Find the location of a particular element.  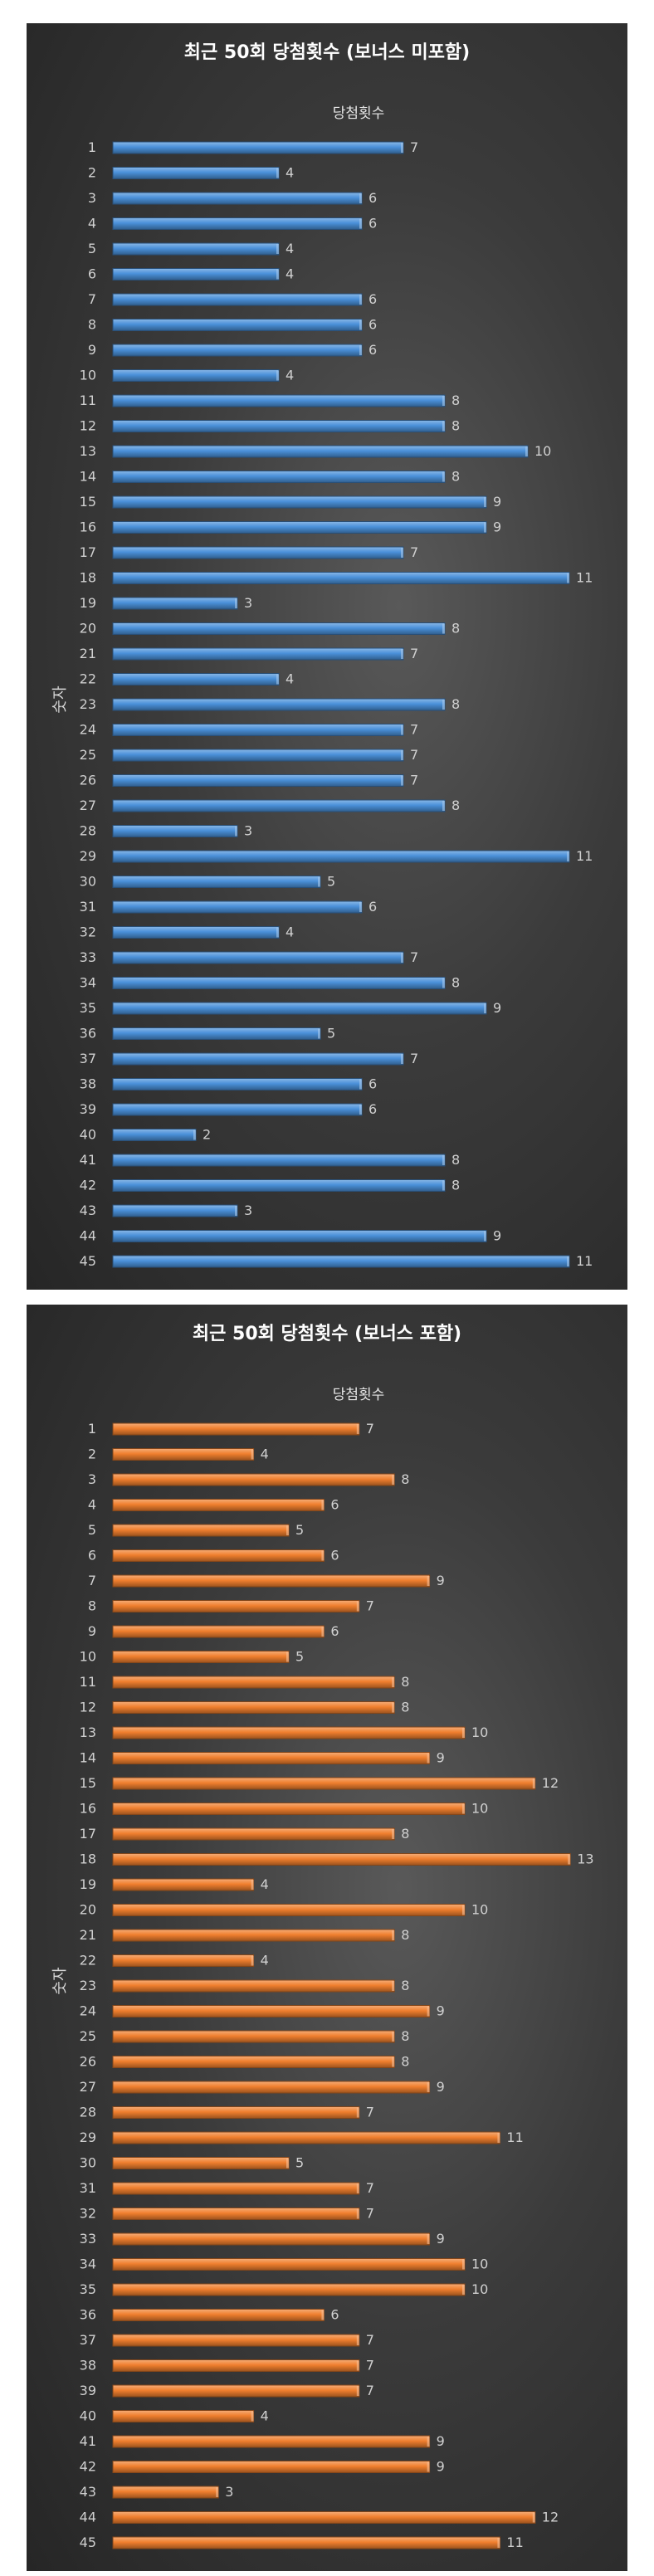

y-tick-label: 35 is located at coordinates (88, 2289).